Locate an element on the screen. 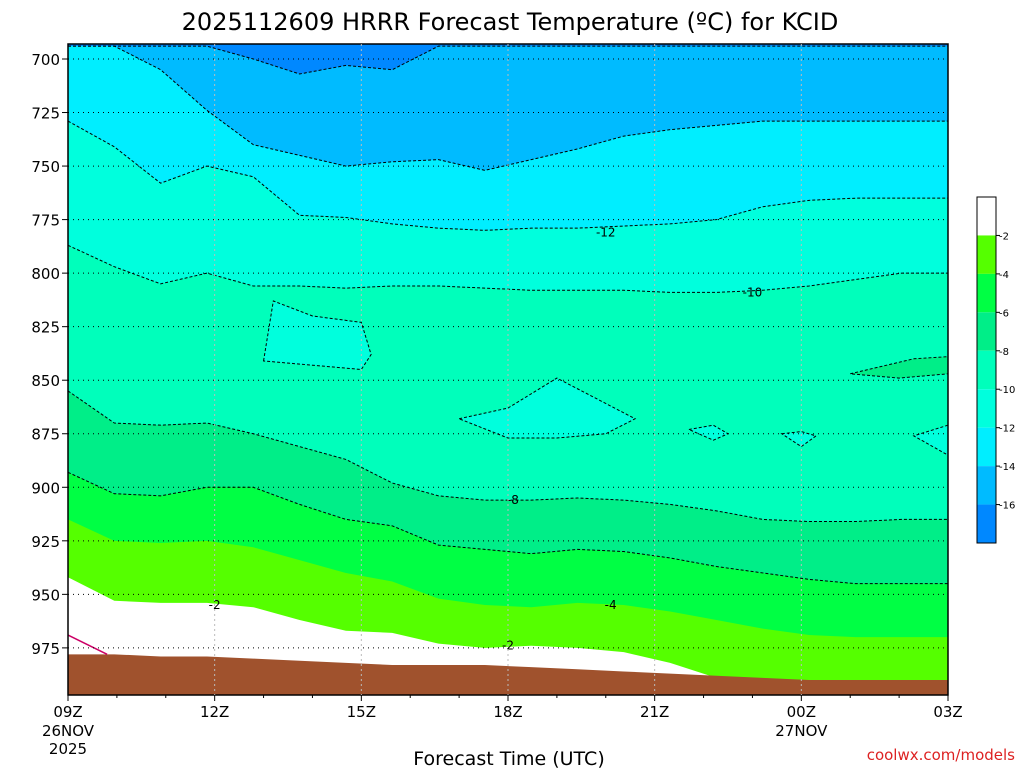 The height and width of the screenshot is (768, 1024). y-tick-label-850: 850 is located at coordinates (45, 381).